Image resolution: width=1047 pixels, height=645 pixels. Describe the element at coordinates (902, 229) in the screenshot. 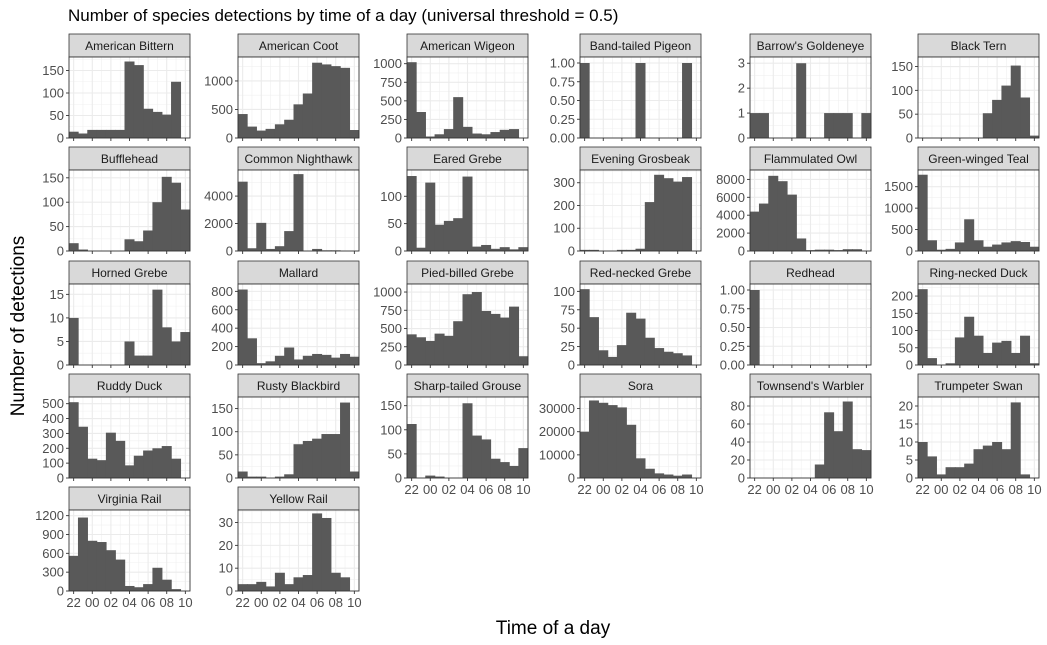

I see `y-tick-label: 500` at that location.